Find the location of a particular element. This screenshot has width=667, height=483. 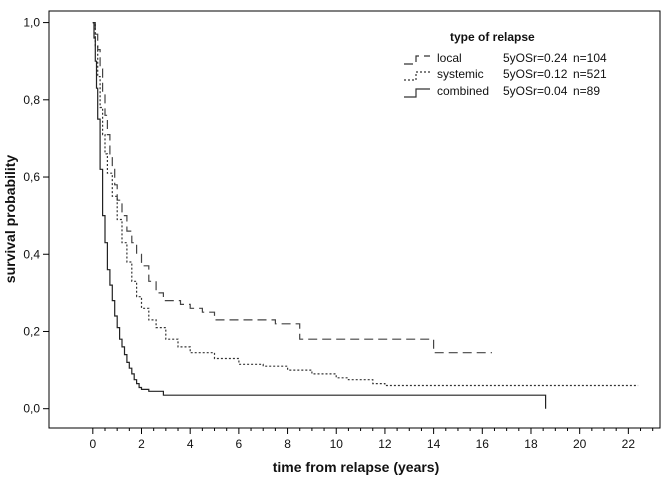

x-tick-label: 18 is located at coordinates (531, 444).